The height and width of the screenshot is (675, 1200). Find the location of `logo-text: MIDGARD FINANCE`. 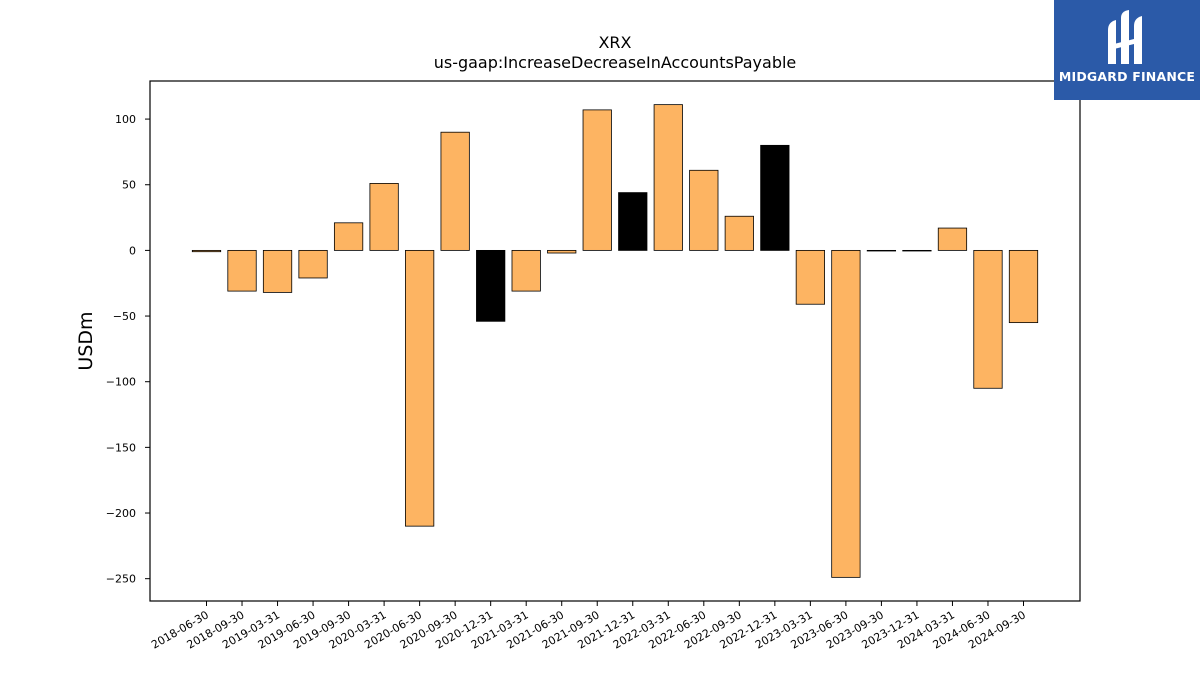

logo-text: MIDGARD FINANCE is located at coordinates (1127, 76).